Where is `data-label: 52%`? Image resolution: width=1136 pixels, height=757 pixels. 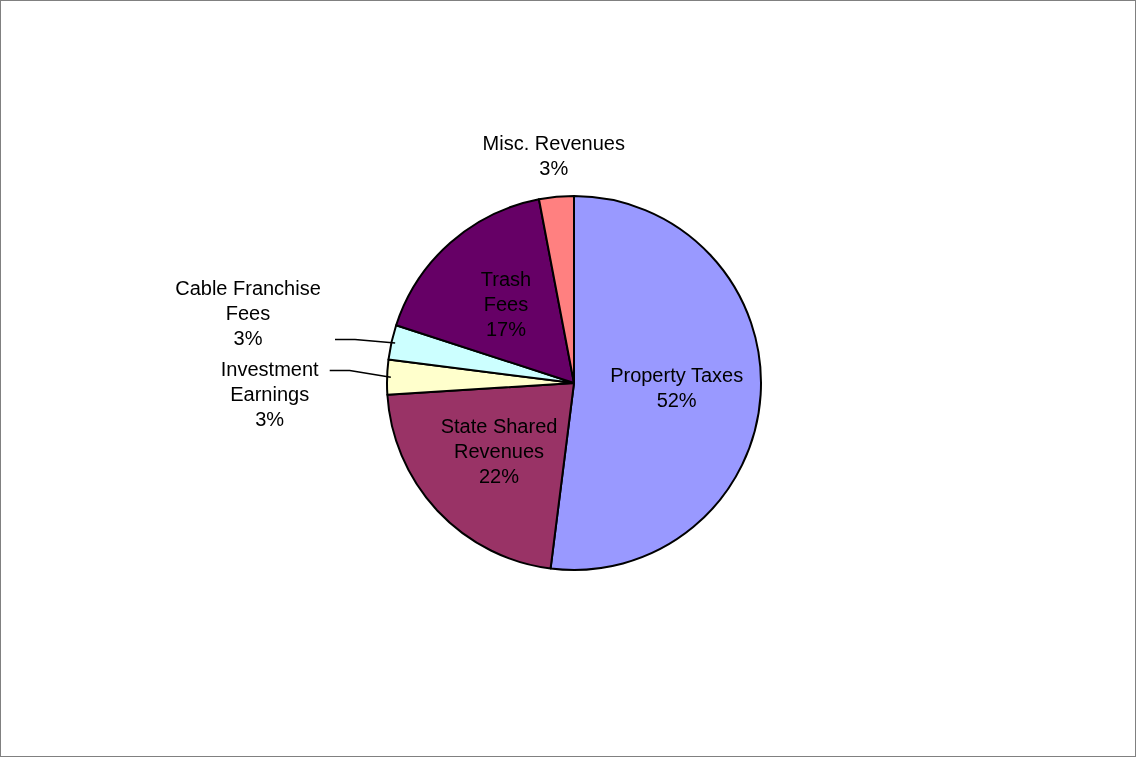 data-label: 52% is located at coordinates (676, 400).